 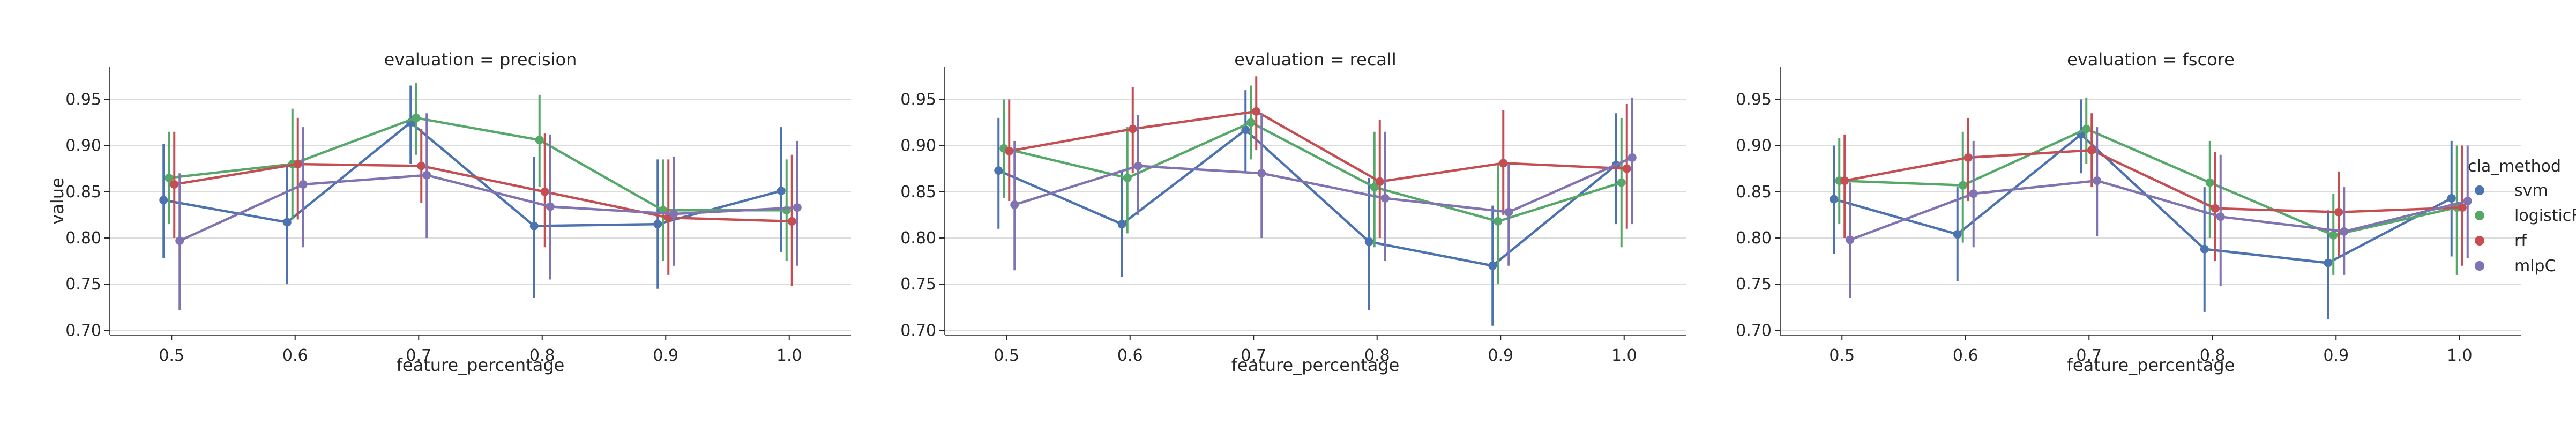 I want to click on panel-title: evaluation = precision, so click(x=480, y=59).